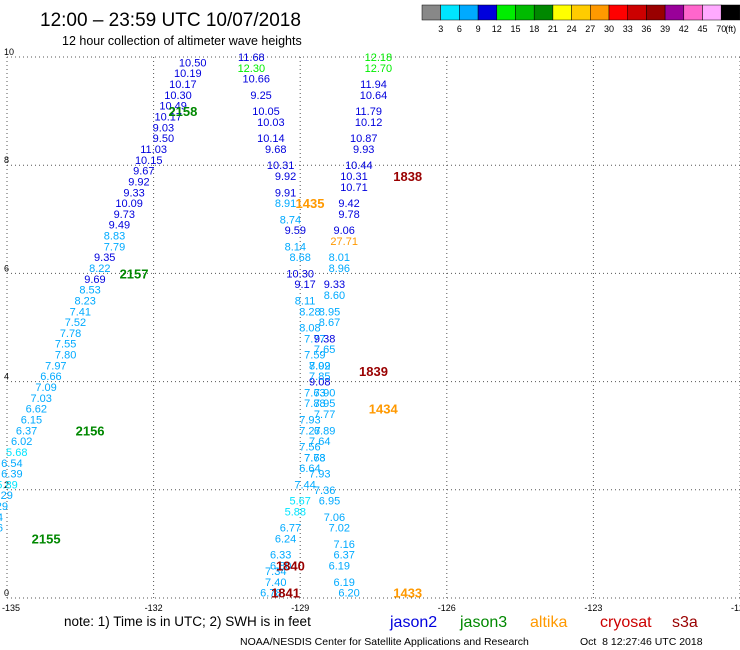 The height and width of the screenshot is (650, 740). What do you see at coordinates (348, 204) in the screenshot?
I see `wave-height-label: 9.42` at bounding box center [348, 204].